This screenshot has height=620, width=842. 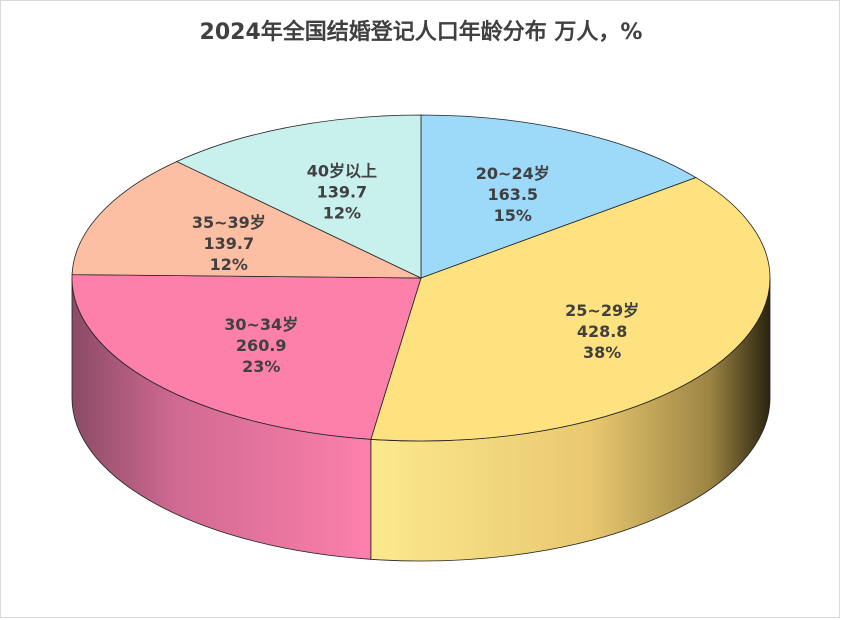 I want to click on data-label-percent-25-29: 38%, so click(x=602, y=352).